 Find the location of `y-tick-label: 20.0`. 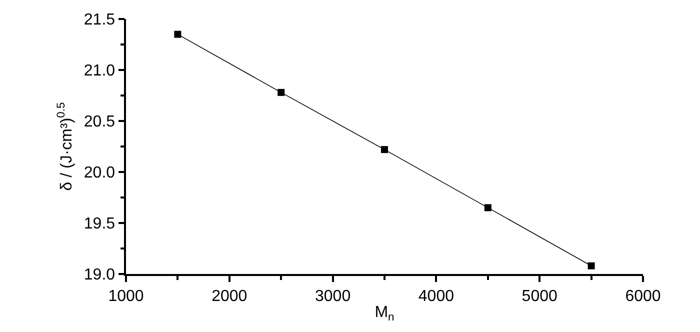

y-tick-label: 20.0 is located at coordinates (100, 173).